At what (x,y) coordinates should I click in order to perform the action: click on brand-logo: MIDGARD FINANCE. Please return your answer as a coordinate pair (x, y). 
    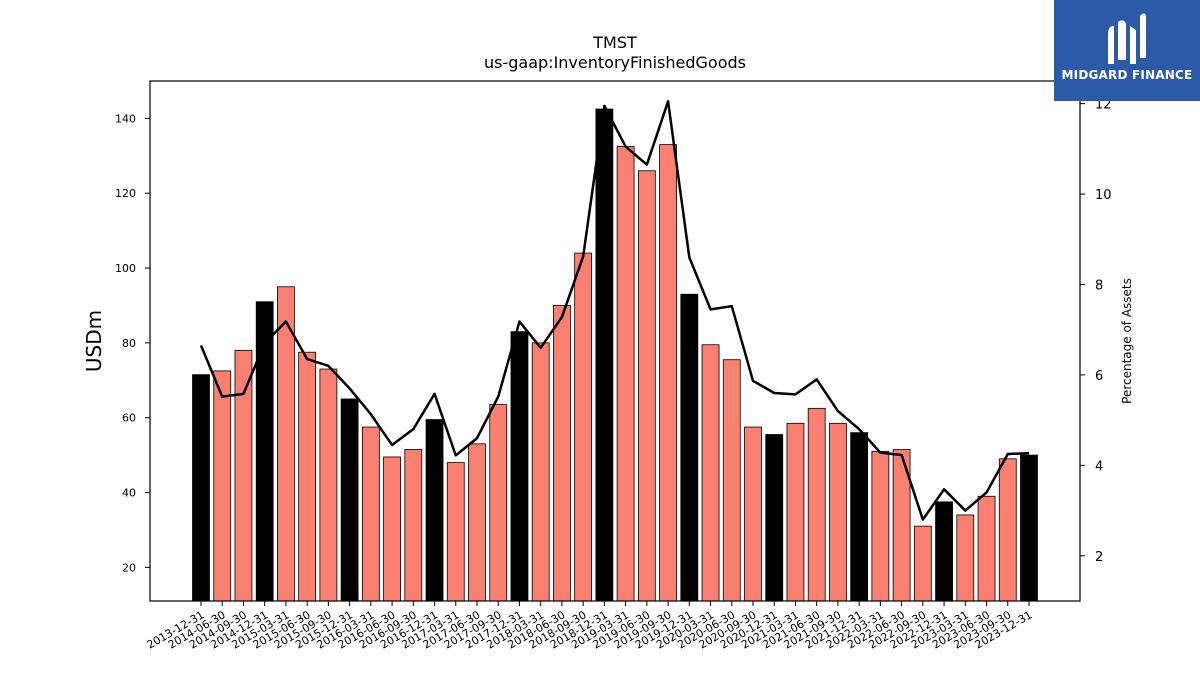
    Looking at the image, I should click on (1127, 50).